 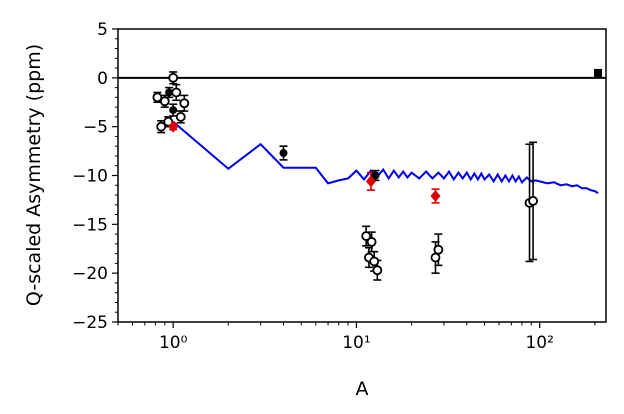 What do you see at coordinates (90, 323) in the screenshot?
I see `y-tick-label: −25` at bounding box center [90, 323].